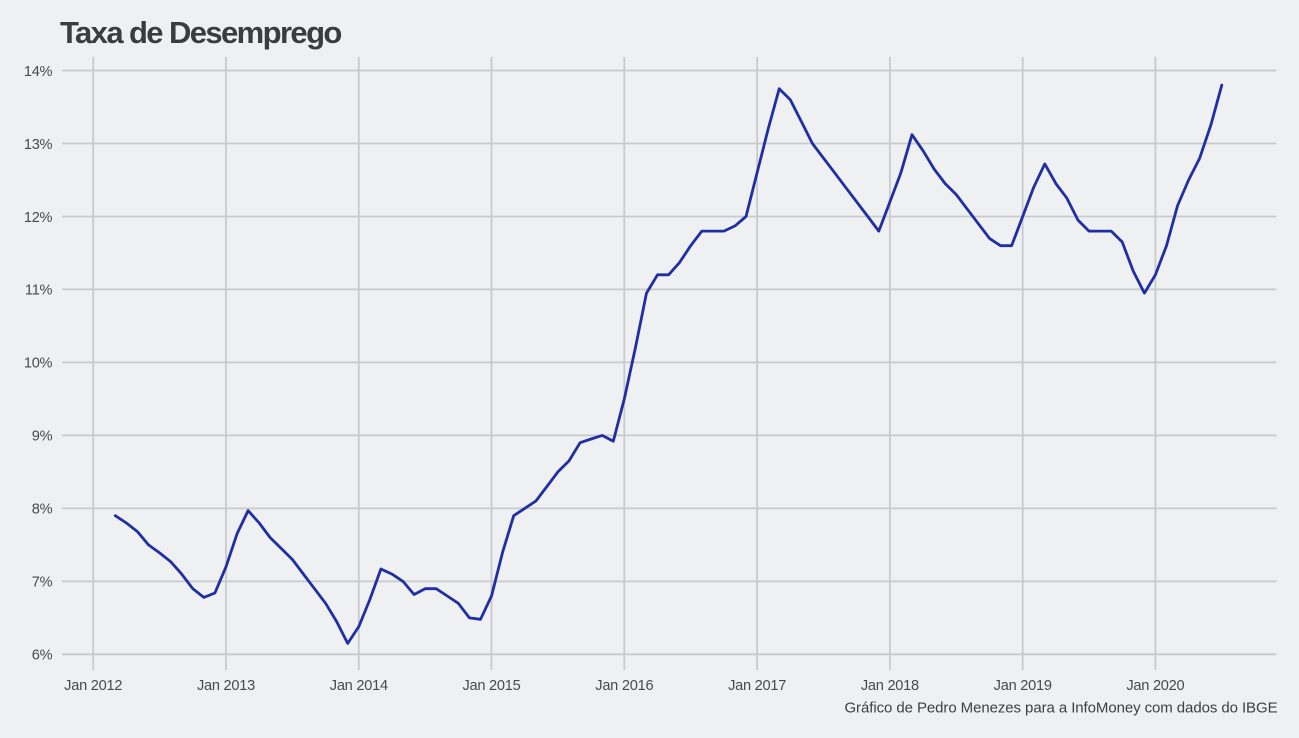 The width and height of the screenshot is (1299, 738). I want to click on svg-text: Jan 2019, so click(1023, 686).